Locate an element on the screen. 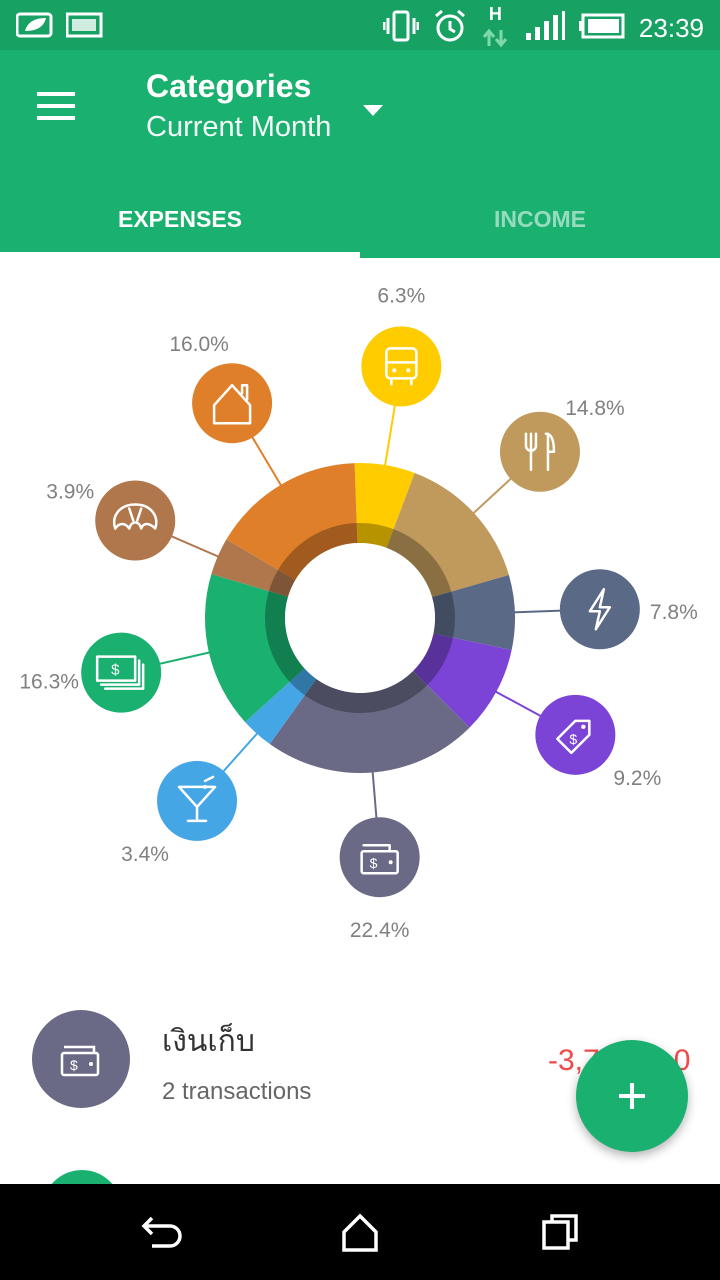 This screenshot has width=720, height=1280. period-selector: Categories Current Month is located at coordinates (238, 106).